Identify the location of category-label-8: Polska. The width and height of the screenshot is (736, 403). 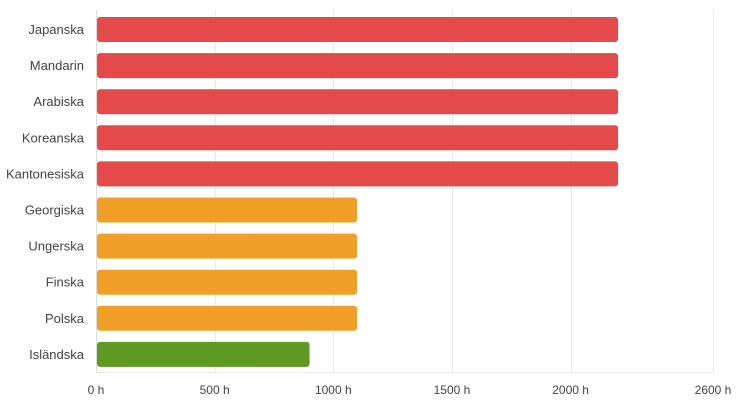
(65, 318).